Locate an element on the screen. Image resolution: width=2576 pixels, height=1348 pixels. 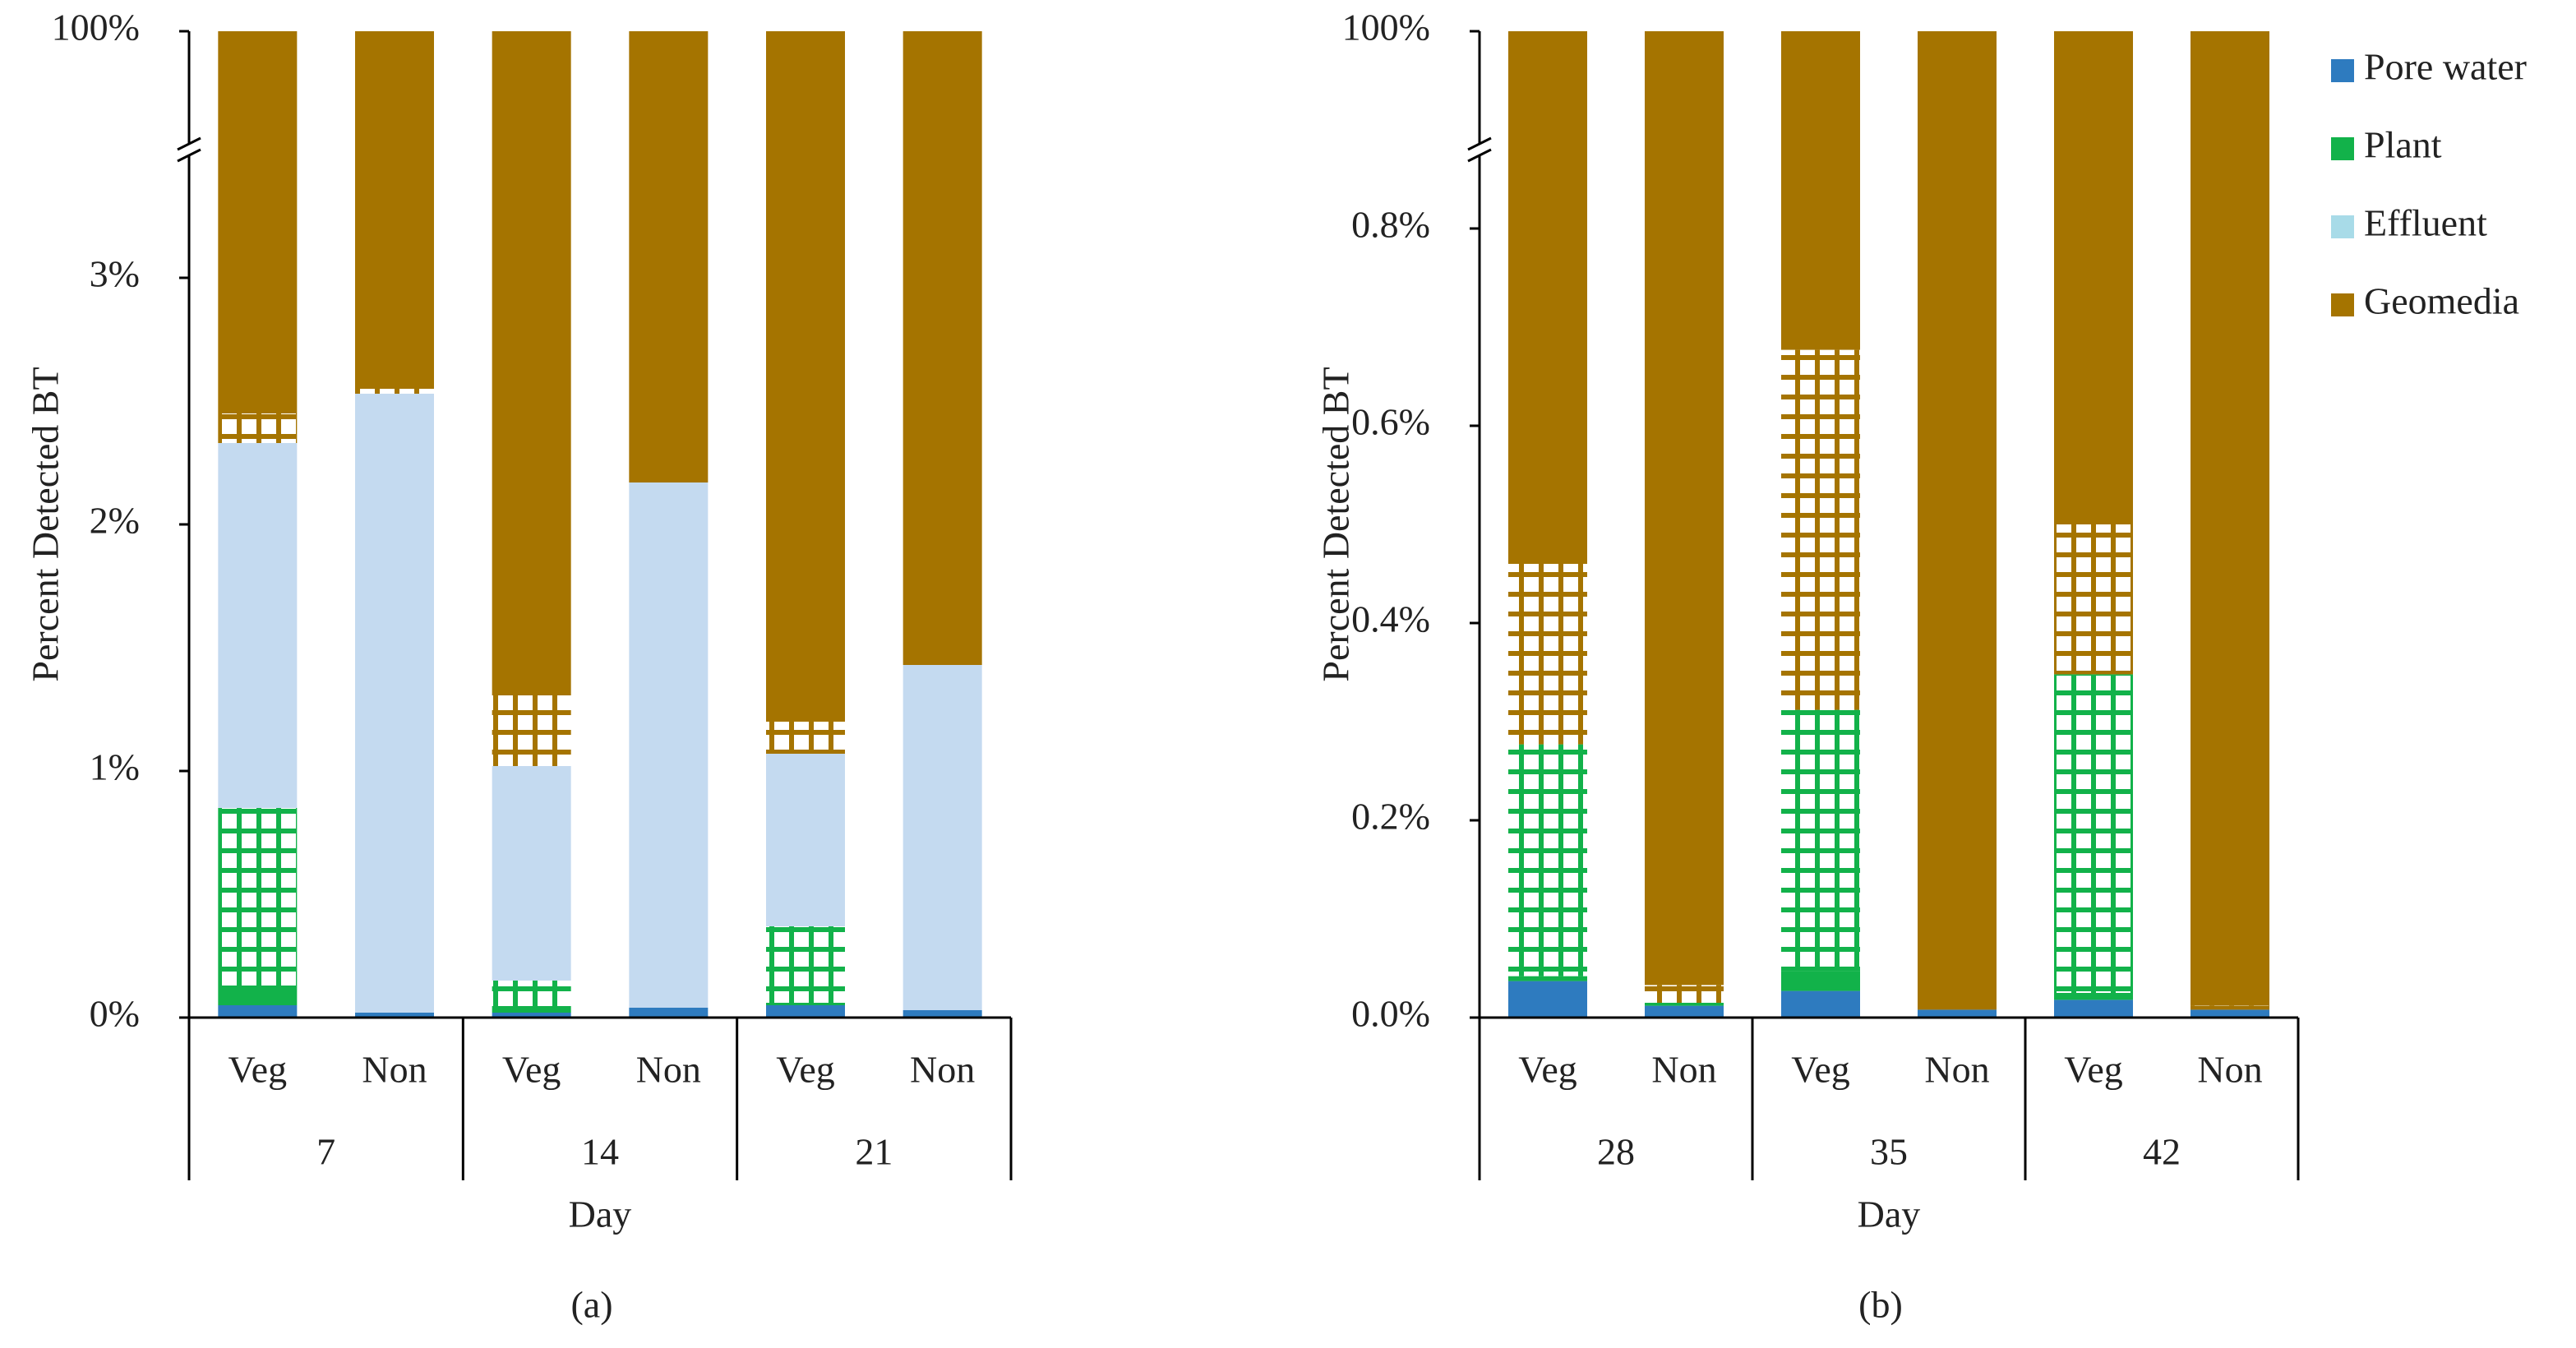
group-label: 28 is located at coordinates (1616, 1152).